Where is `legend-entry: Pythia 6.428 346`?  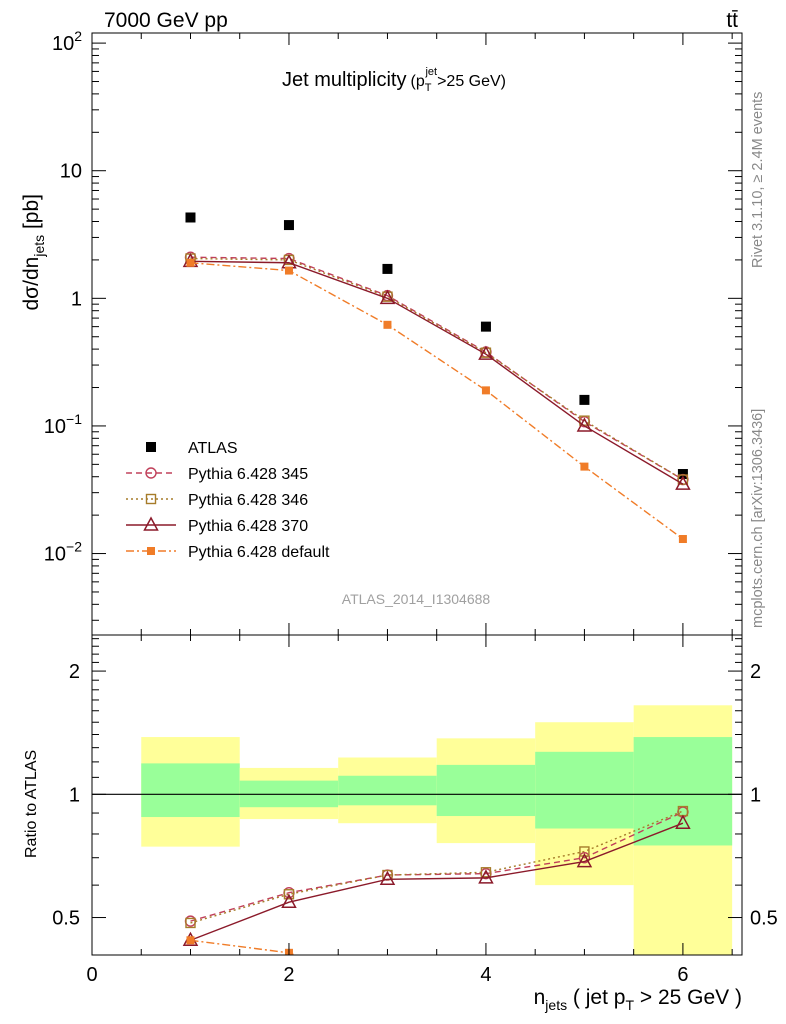
legend-entry: Pythia 6.428 346 is located at coordinates (217, 500).